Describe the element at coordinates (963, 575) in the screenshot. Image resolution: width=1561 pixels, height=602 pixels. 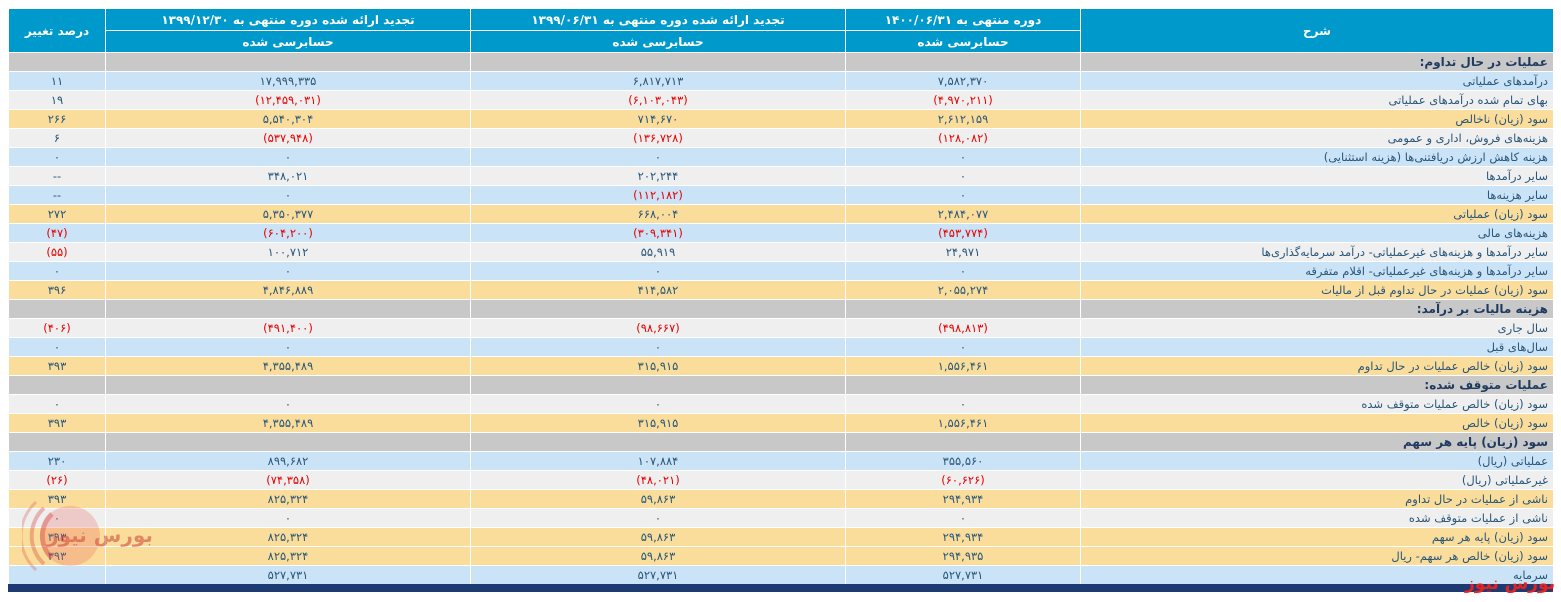
I see `value-period-1400-06: ۵۲۷,۷۳۱` at that location.